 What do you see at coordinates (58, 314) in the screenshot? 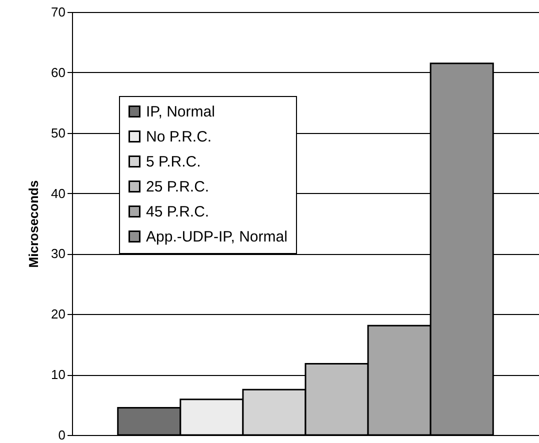
I see `y-tick-label: 20` at bounding box center [58, 314].